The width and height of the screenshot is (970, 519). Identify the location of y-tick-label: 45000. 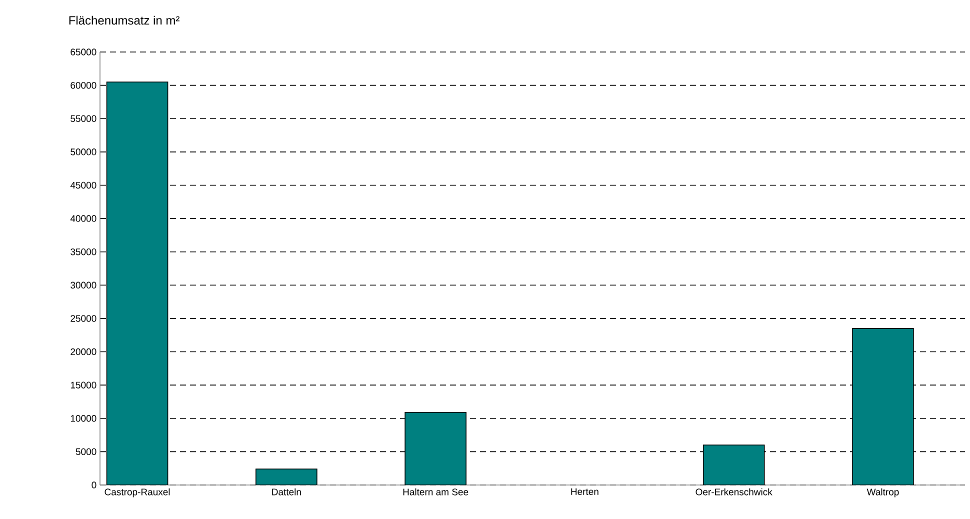
(83, 185).